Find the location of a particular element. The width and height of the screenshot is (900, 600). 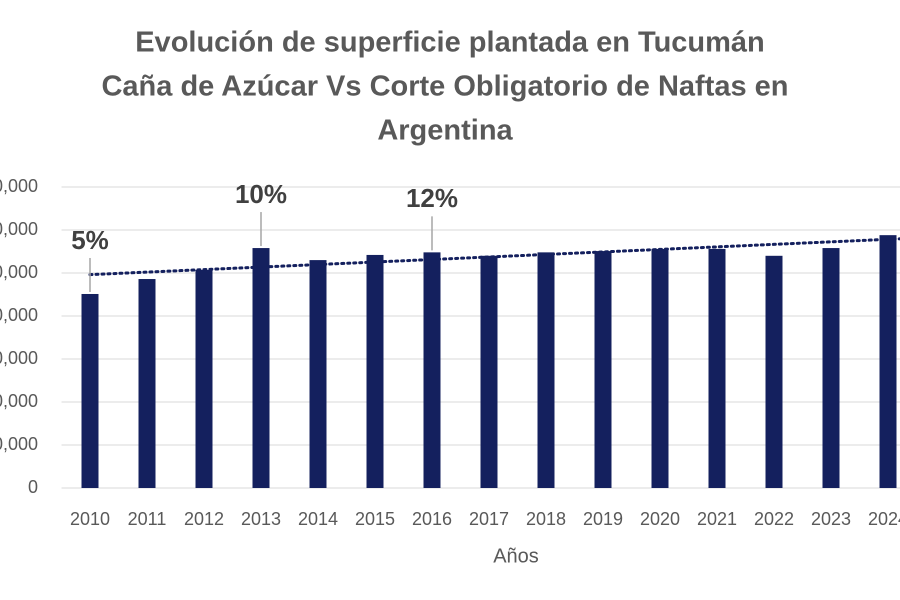

y-tick-label: 150,000 is located at coordinates (19, 358).